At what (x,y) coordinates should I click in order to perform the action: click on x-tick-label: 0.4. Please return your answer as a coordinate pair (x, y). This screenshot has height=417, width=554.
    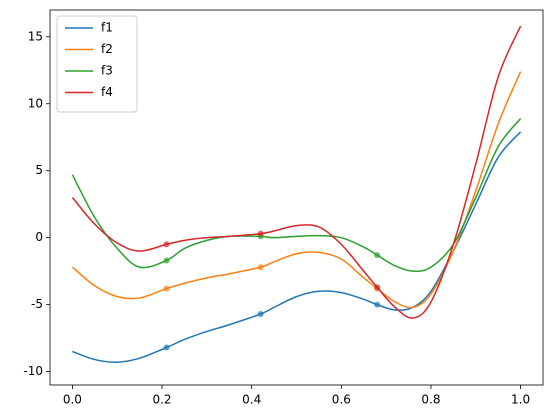
    Looking at the image, I should click on (251, 400).